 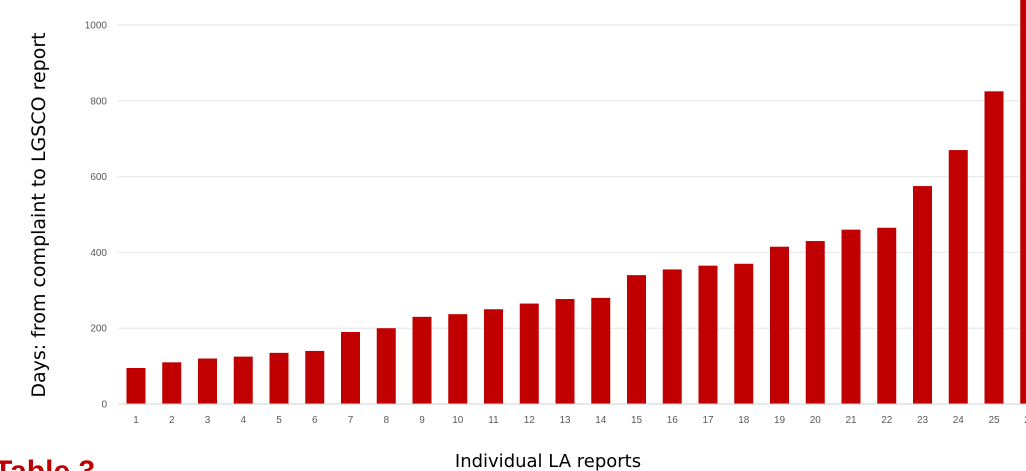 I want to click on x-tick-label: 18, so click(x=744, y=420).